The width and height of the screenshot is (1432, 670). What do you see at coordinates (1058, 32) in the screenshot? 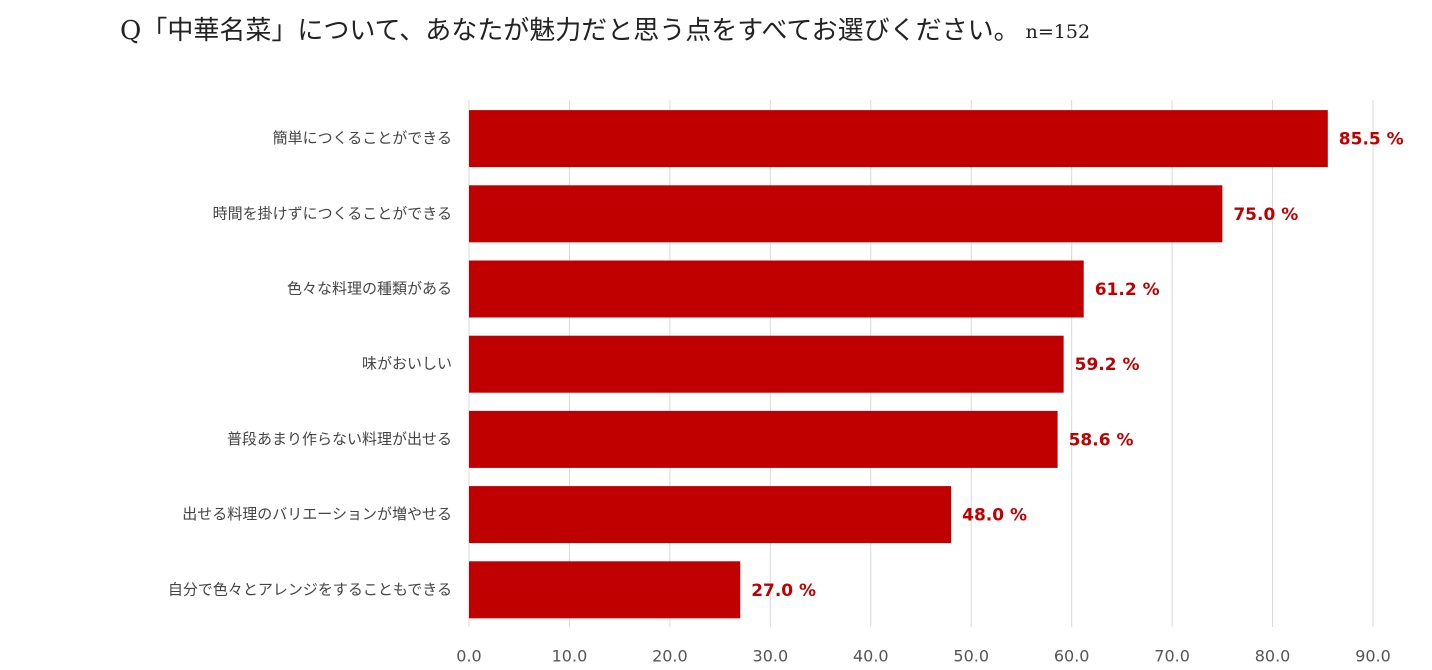
I see `chart-subtitle: n=152` at bounding box center [1058, 32].